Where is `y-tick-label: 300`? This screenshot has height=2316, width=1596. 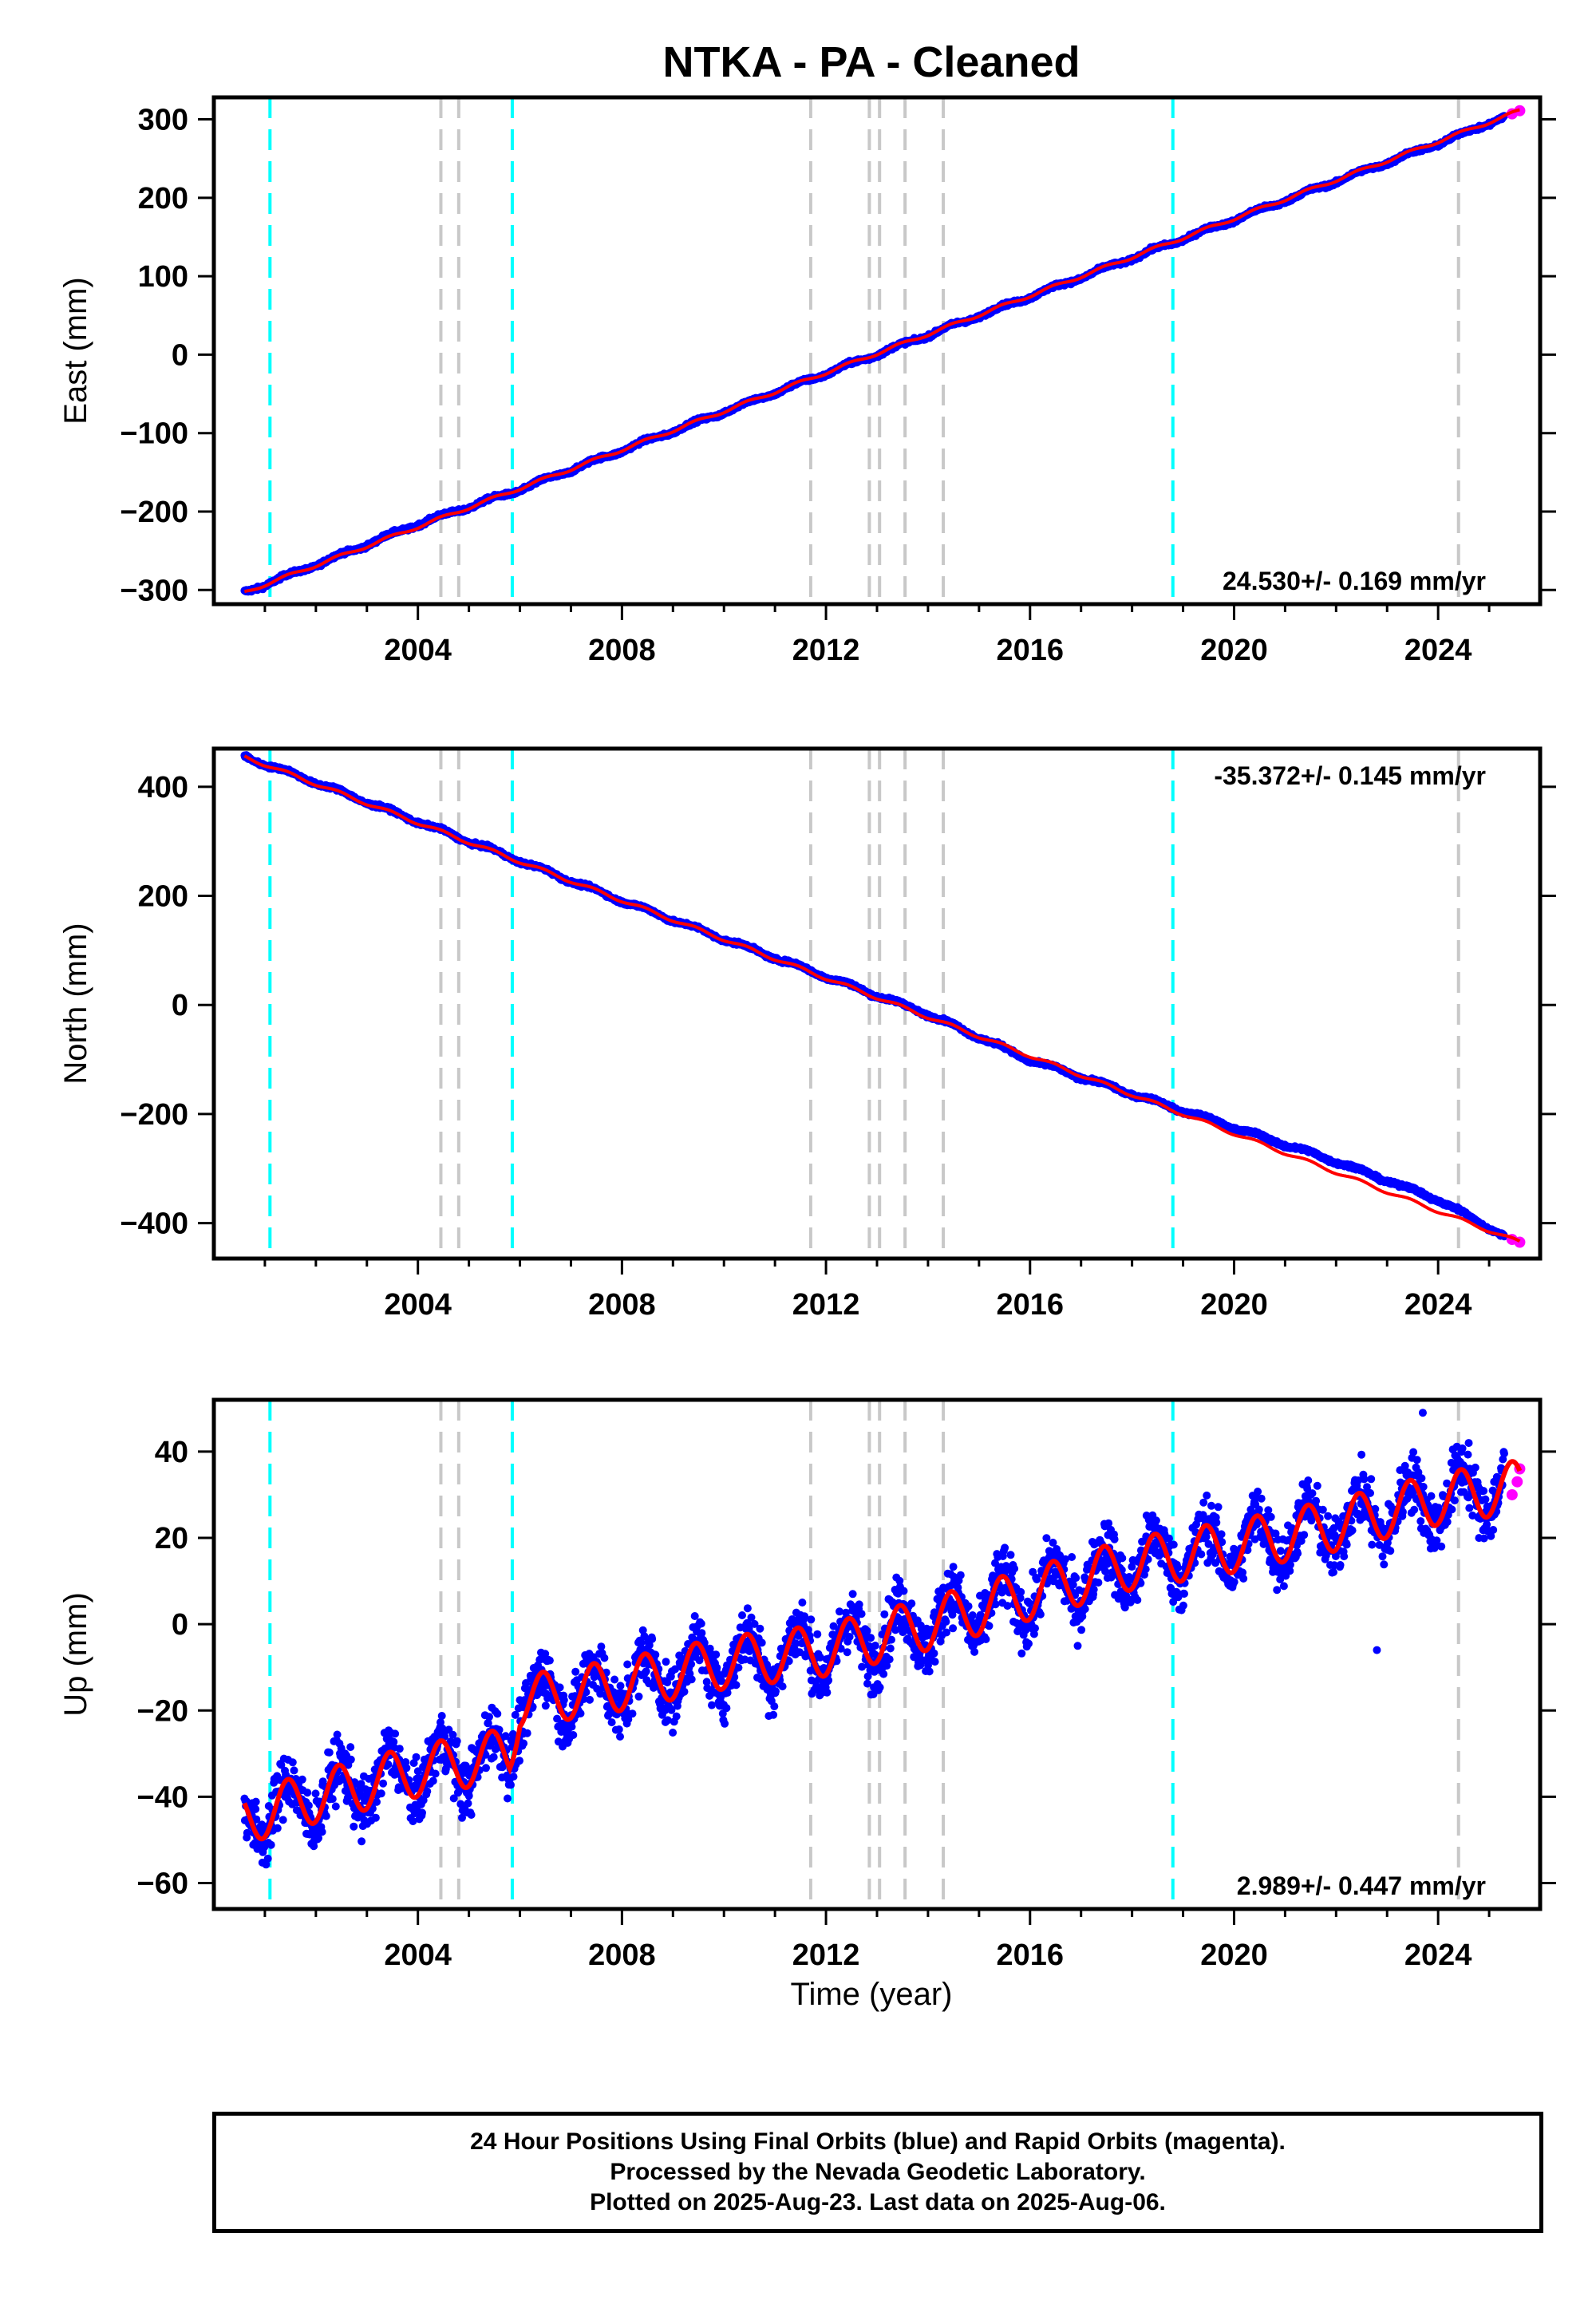
y-tick-label: 300 is located at coordinates (163, 120).